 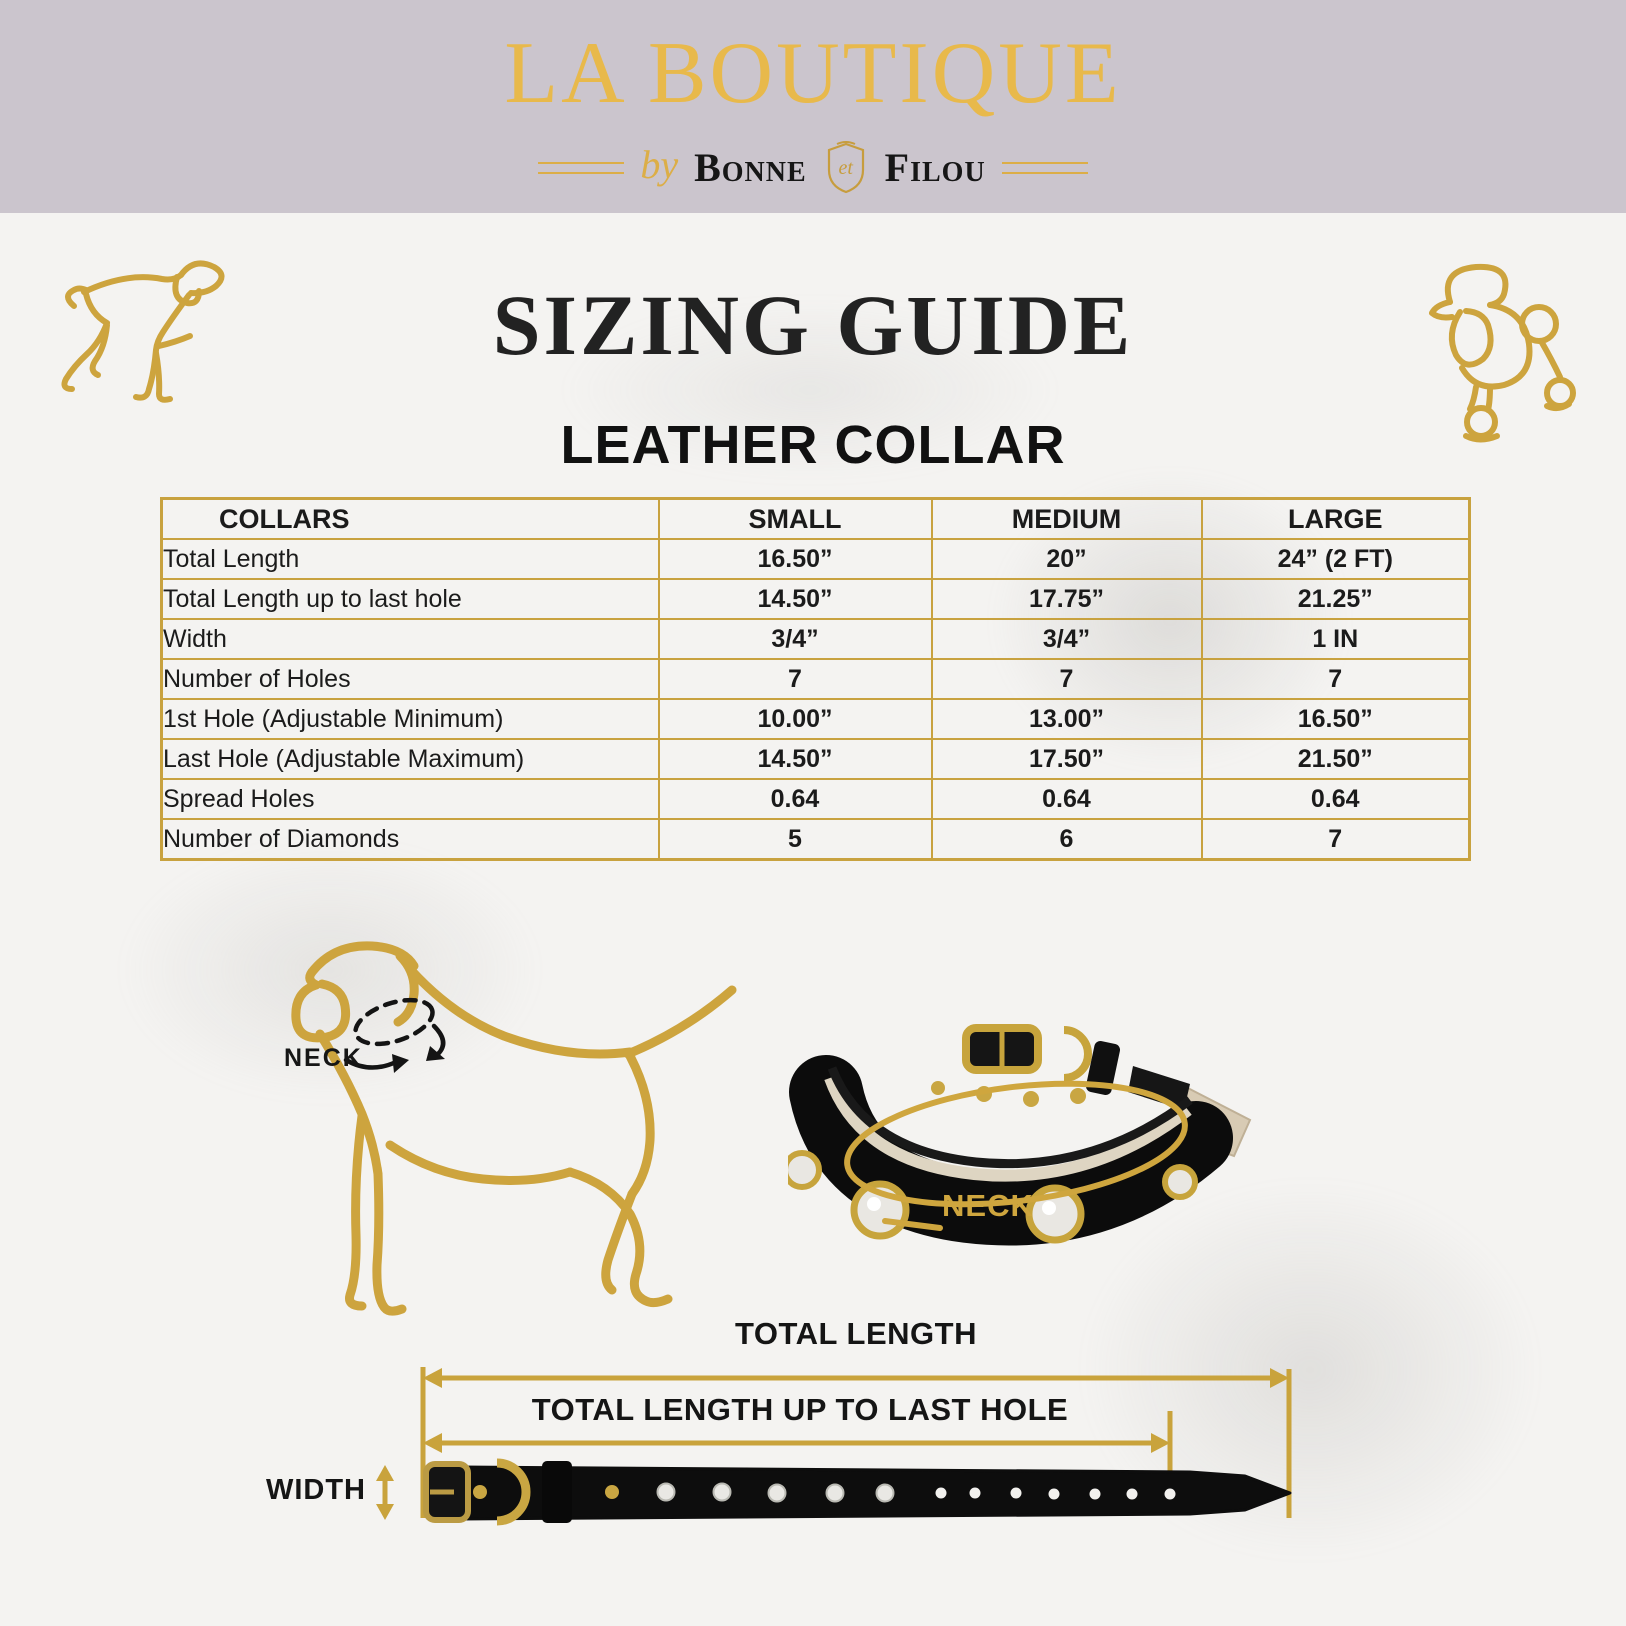 I want to click on cell-medium: 17.75”, so click(x=1066, y=599).